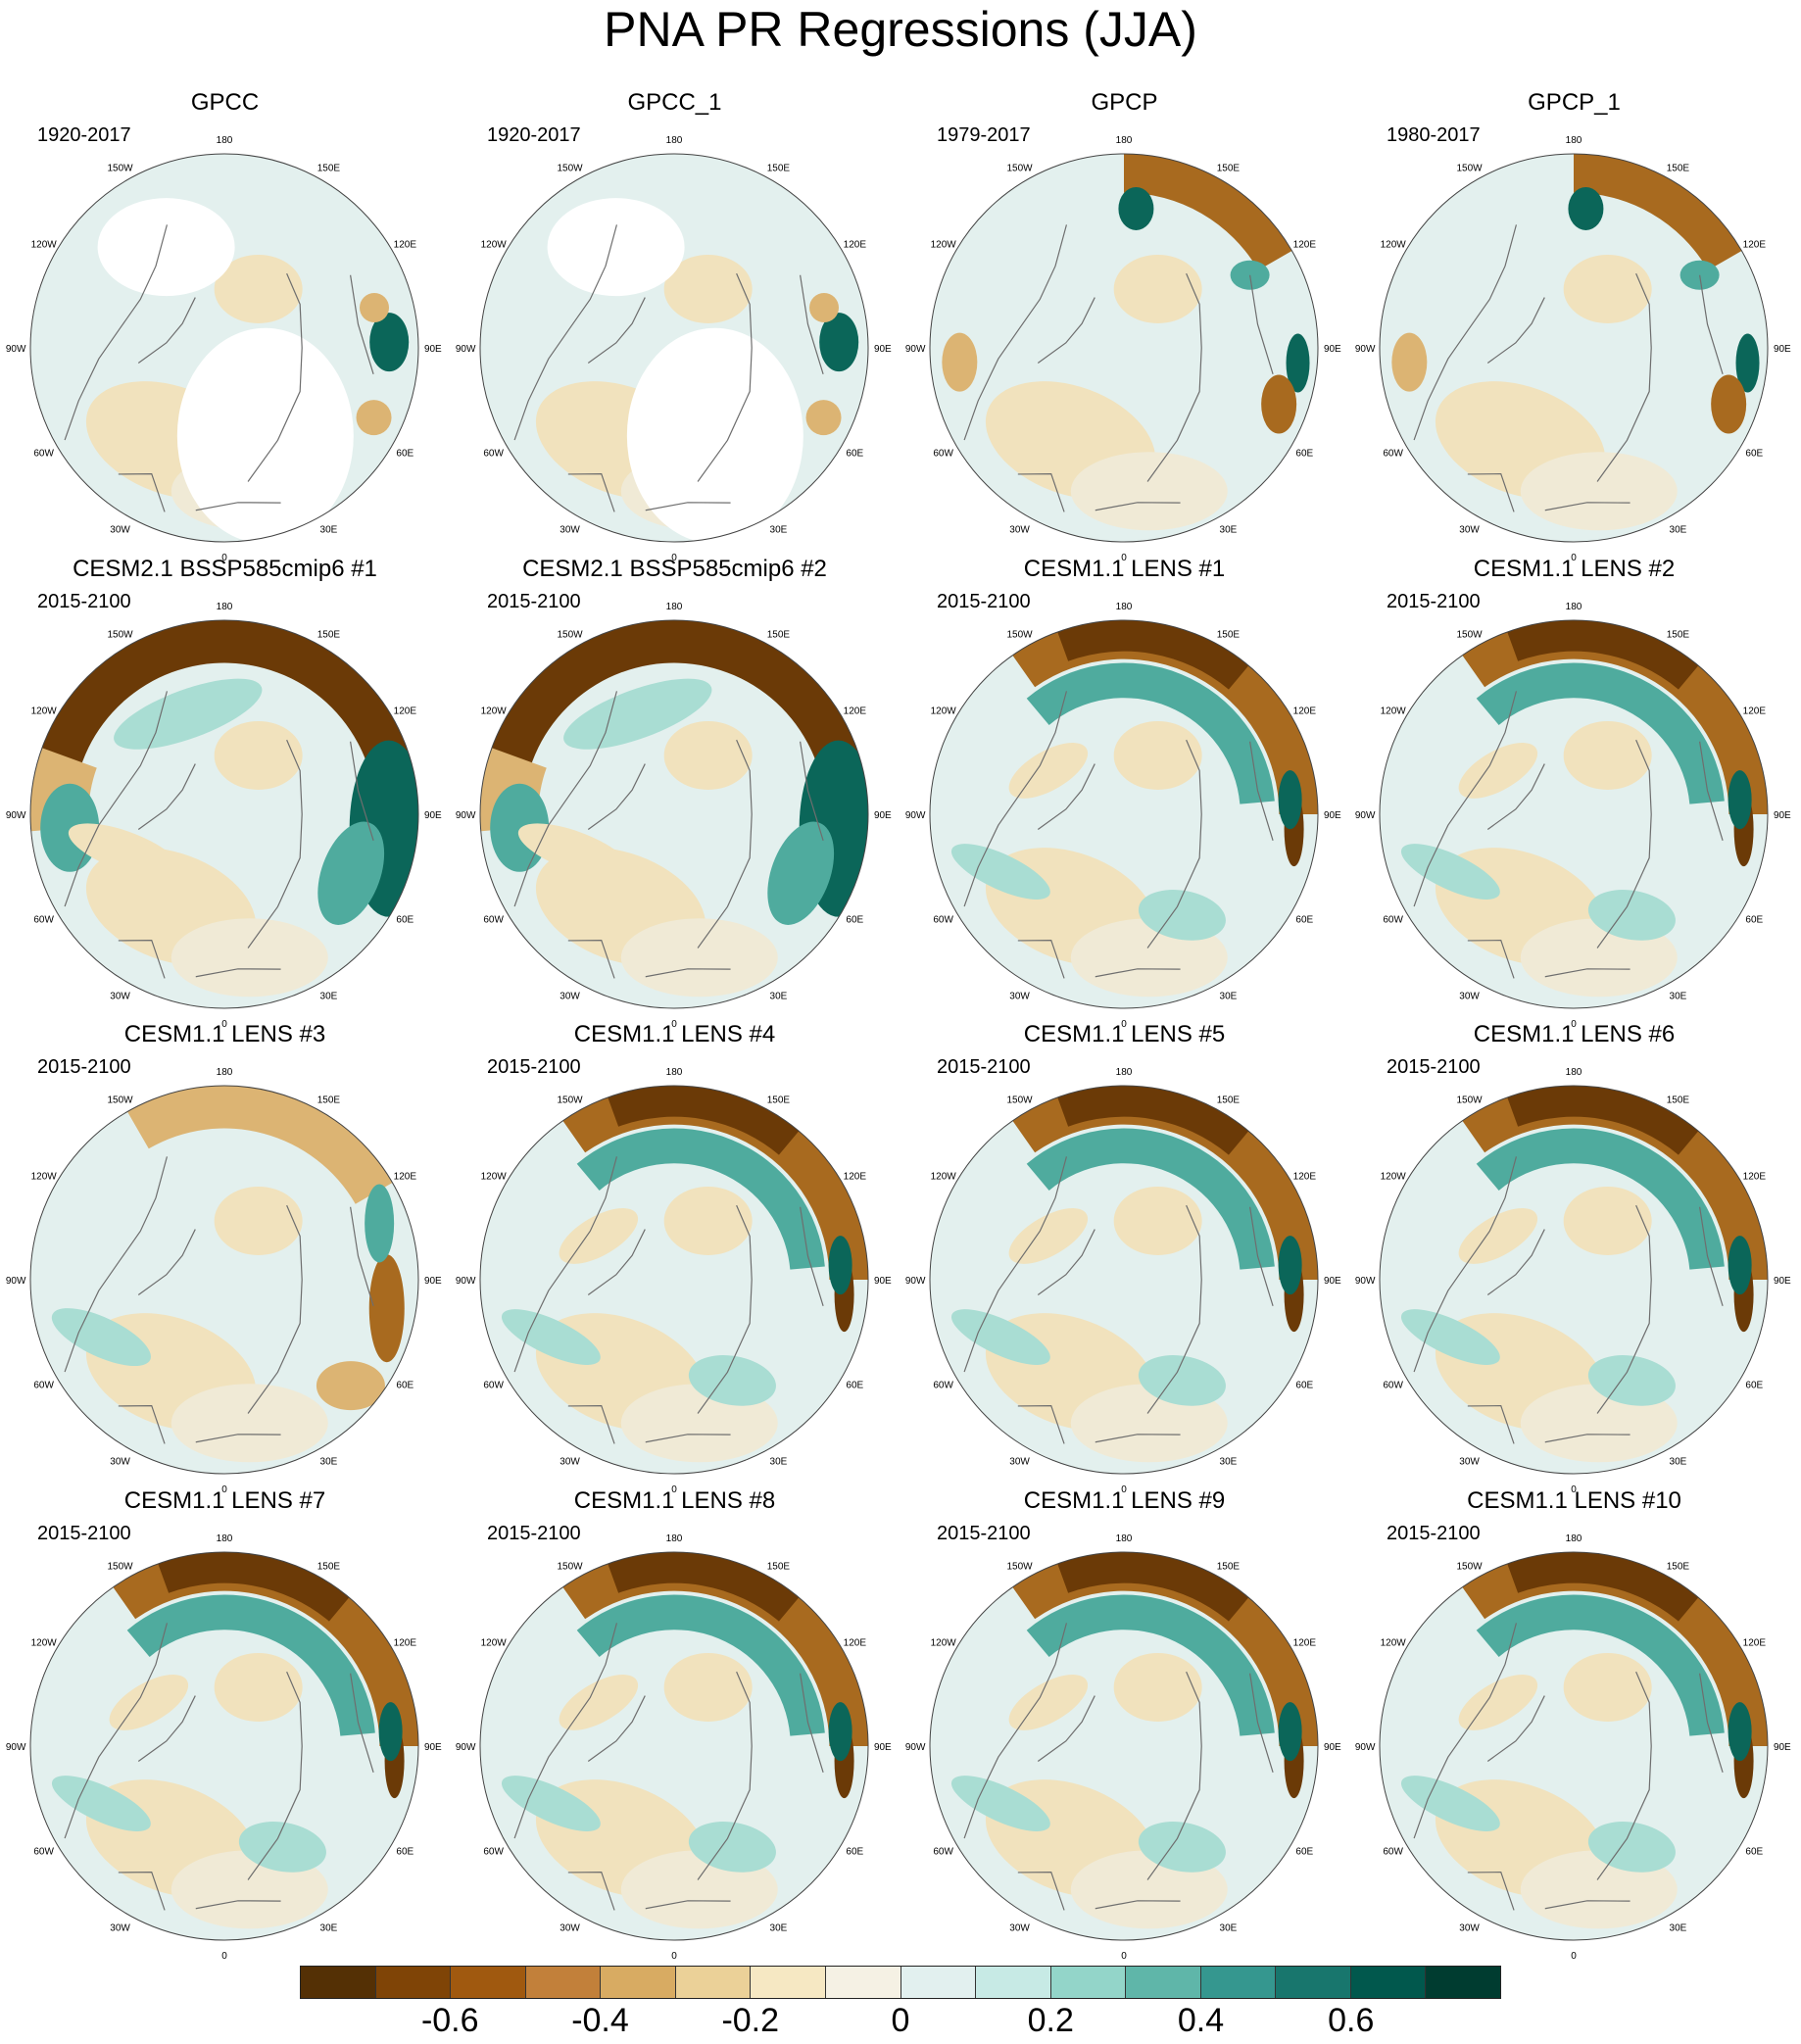 The image size is (1801, 2044). What do you see at coordinates (1729, 404) in the screenshot?
I see `dry-south-asia` at bounding box center [1729, 404].